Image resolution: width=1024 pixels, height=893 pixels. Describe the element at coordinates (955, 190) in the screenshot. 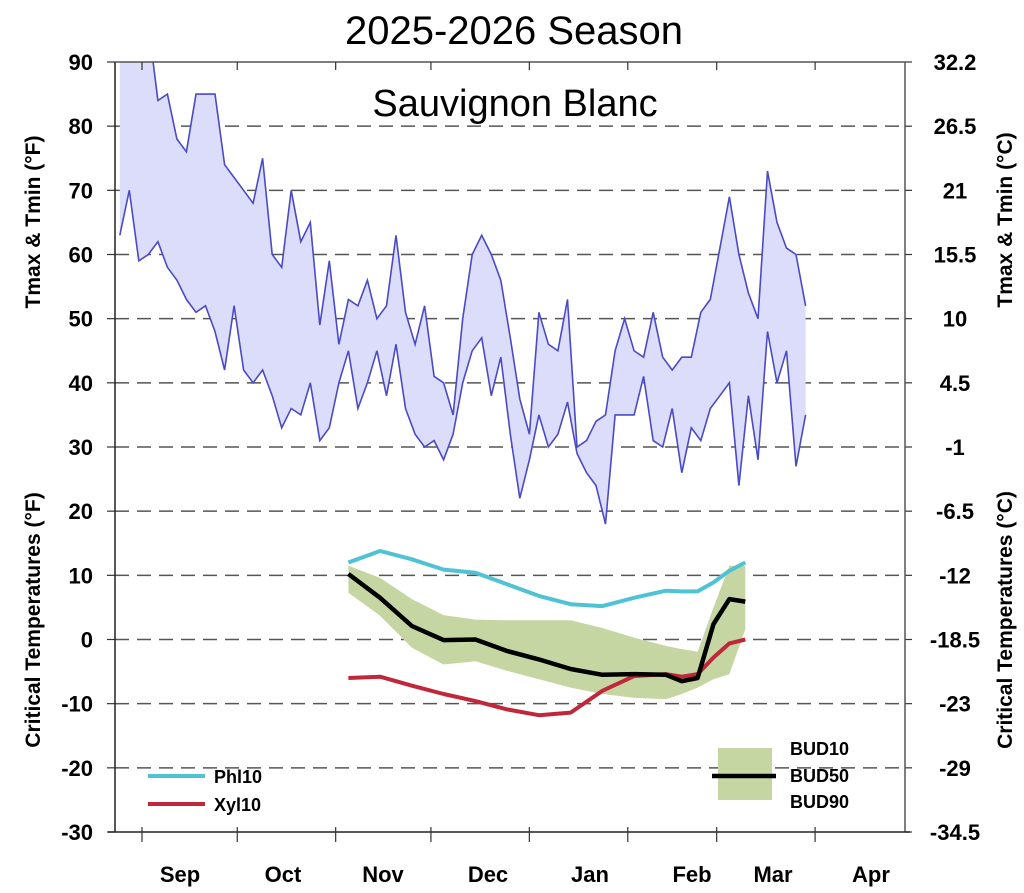

I see `y-tick-label-right: 21` at that location.